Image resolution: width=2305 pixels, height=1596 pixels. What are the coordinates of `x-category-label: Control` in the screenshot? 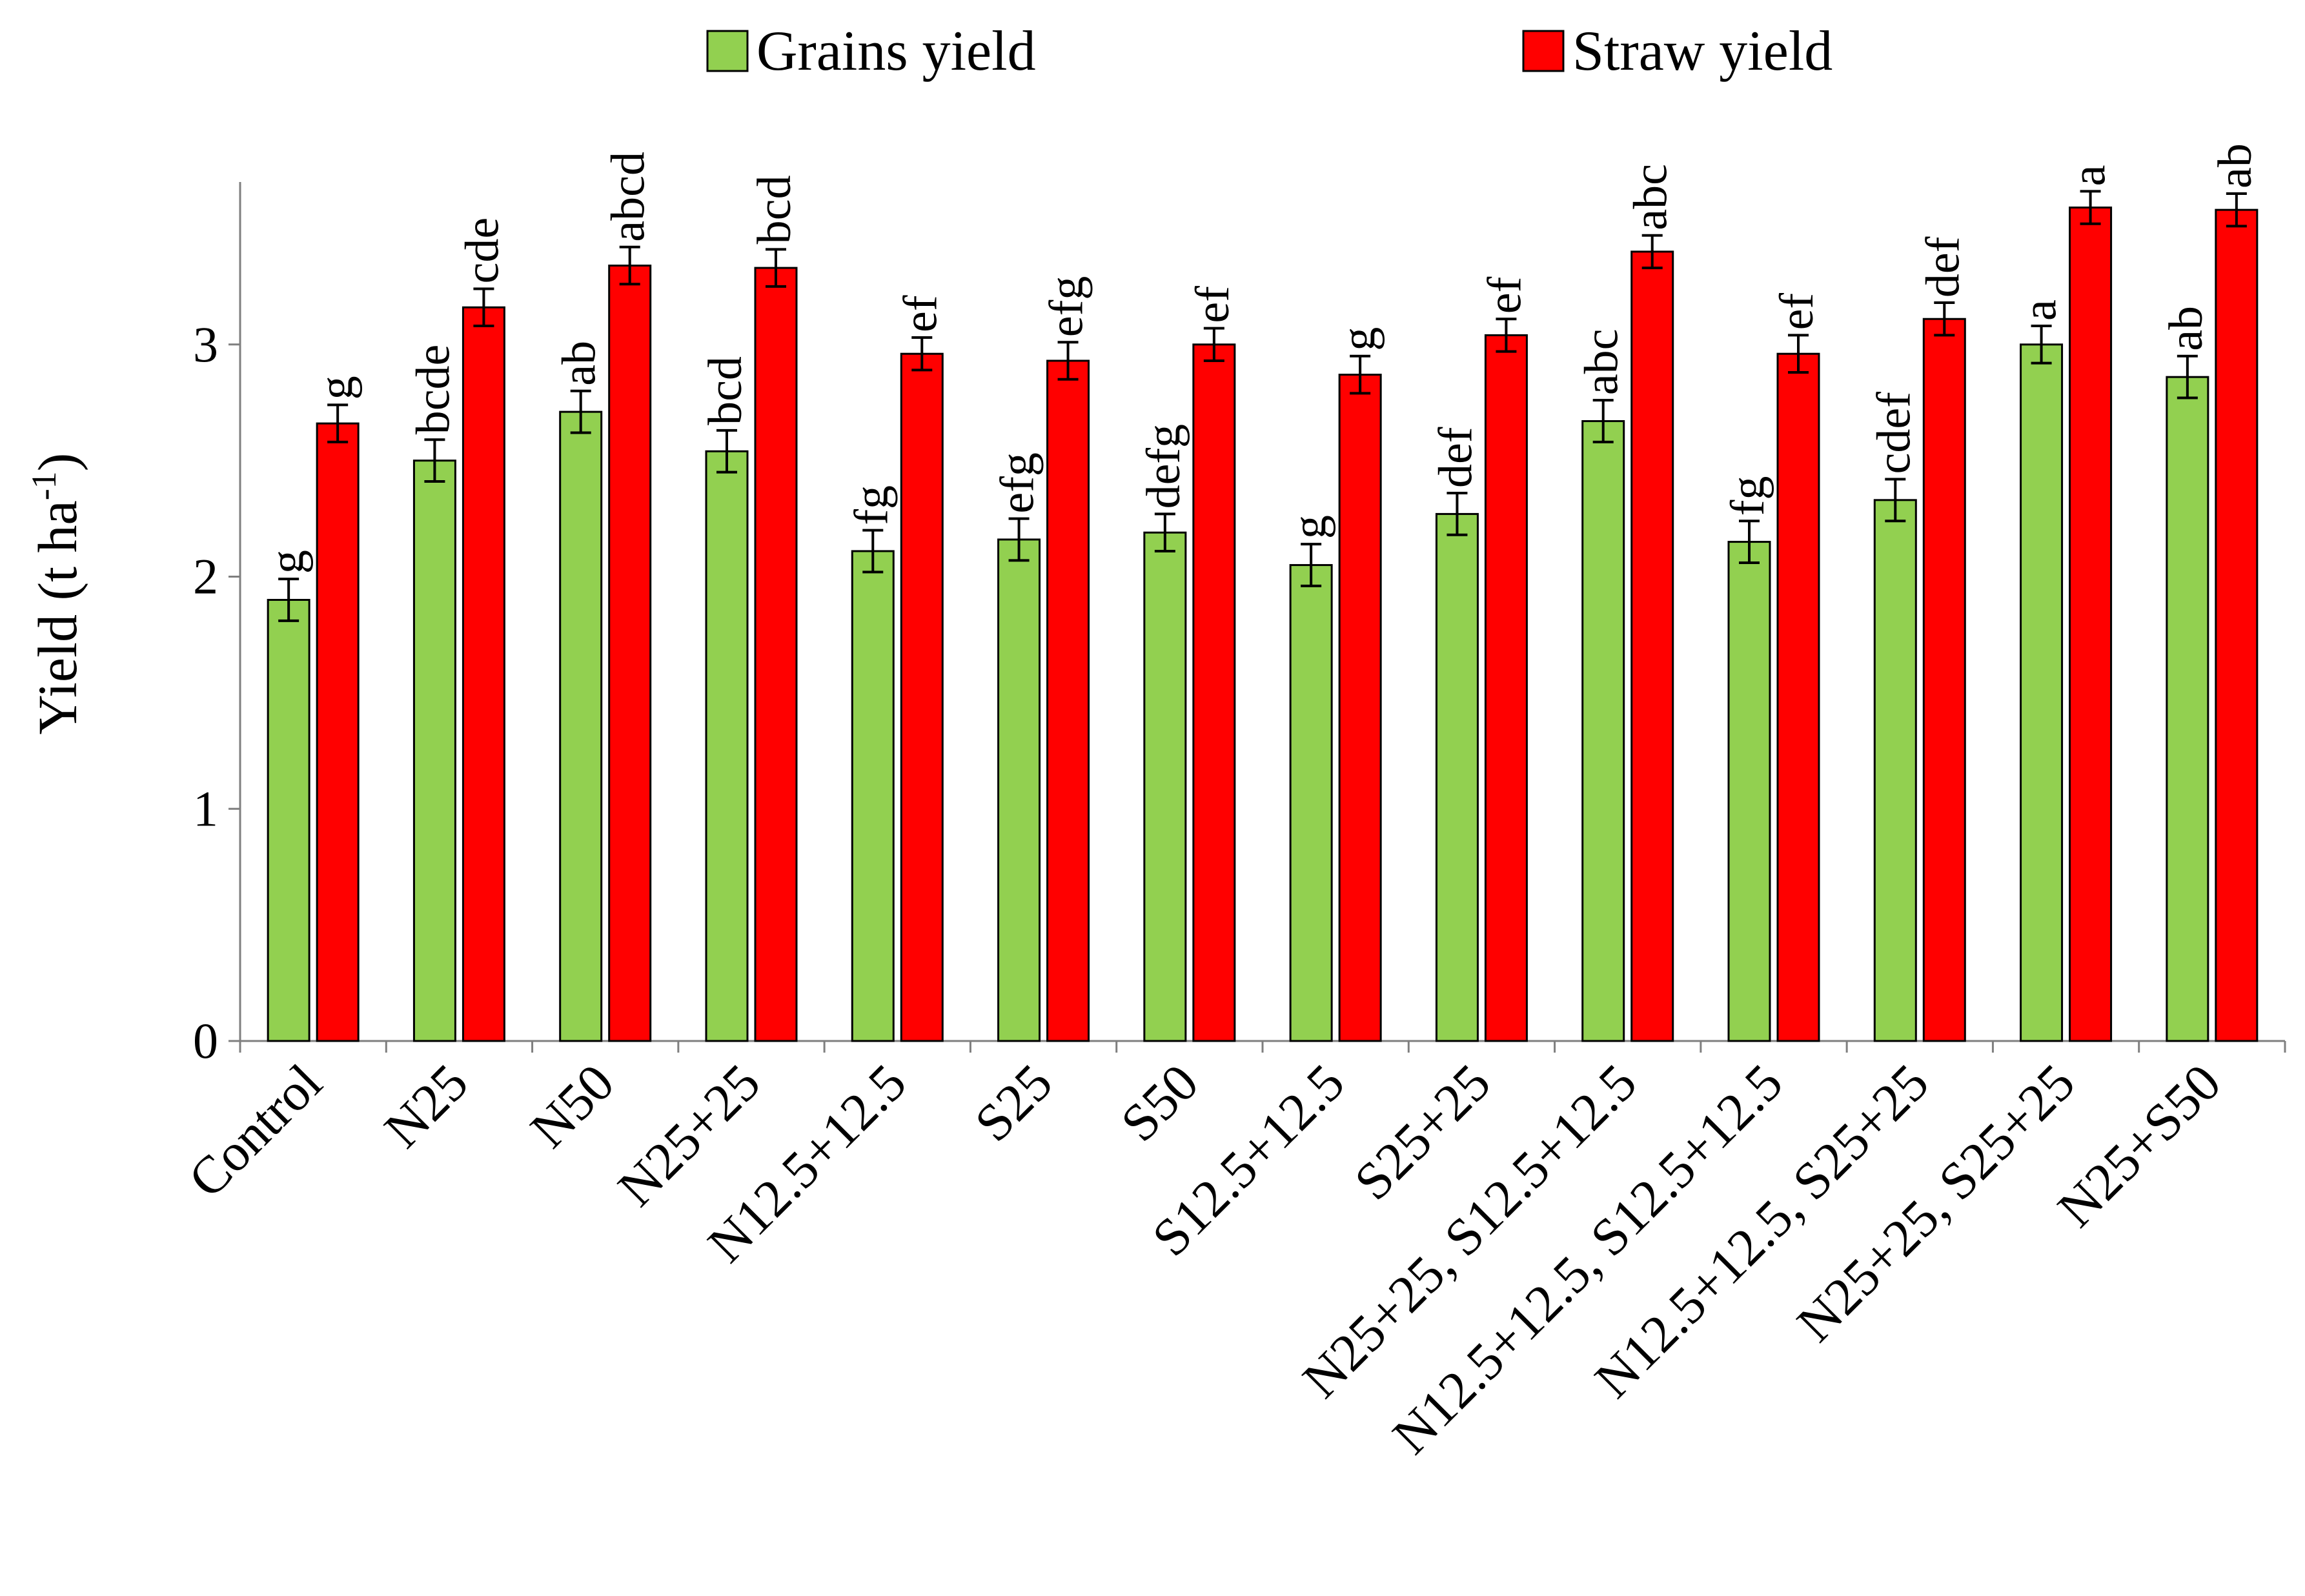 It's located at (255, 1131).